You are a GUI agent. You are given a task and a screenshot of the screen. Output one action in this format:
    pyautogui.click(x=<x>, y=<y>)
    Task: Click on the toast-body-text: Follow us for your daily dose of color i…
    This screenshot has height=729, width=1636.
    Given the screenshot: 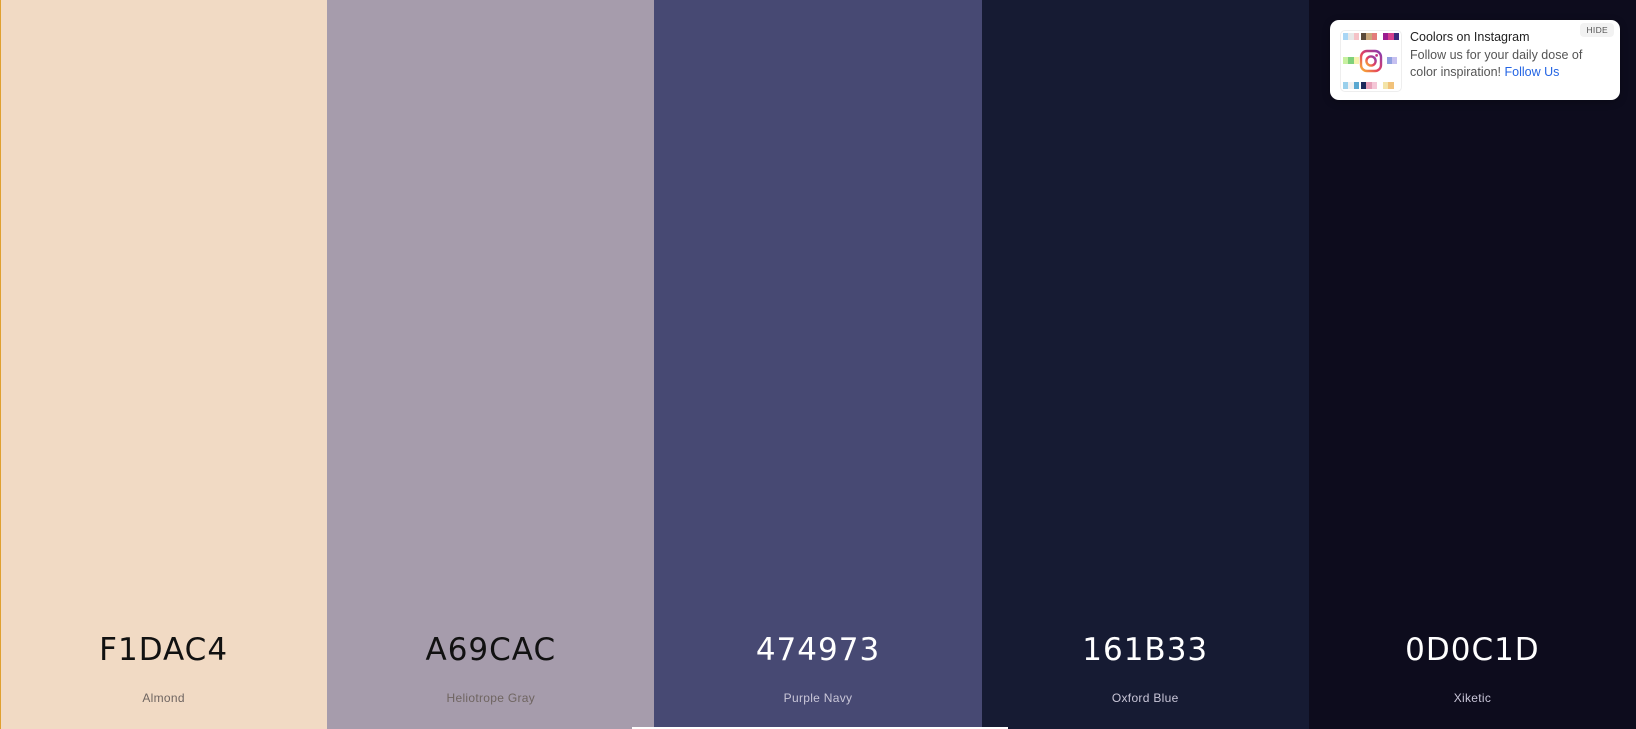 What is the action you would take?
    pyautogui.click(x=1496, y=63)
    